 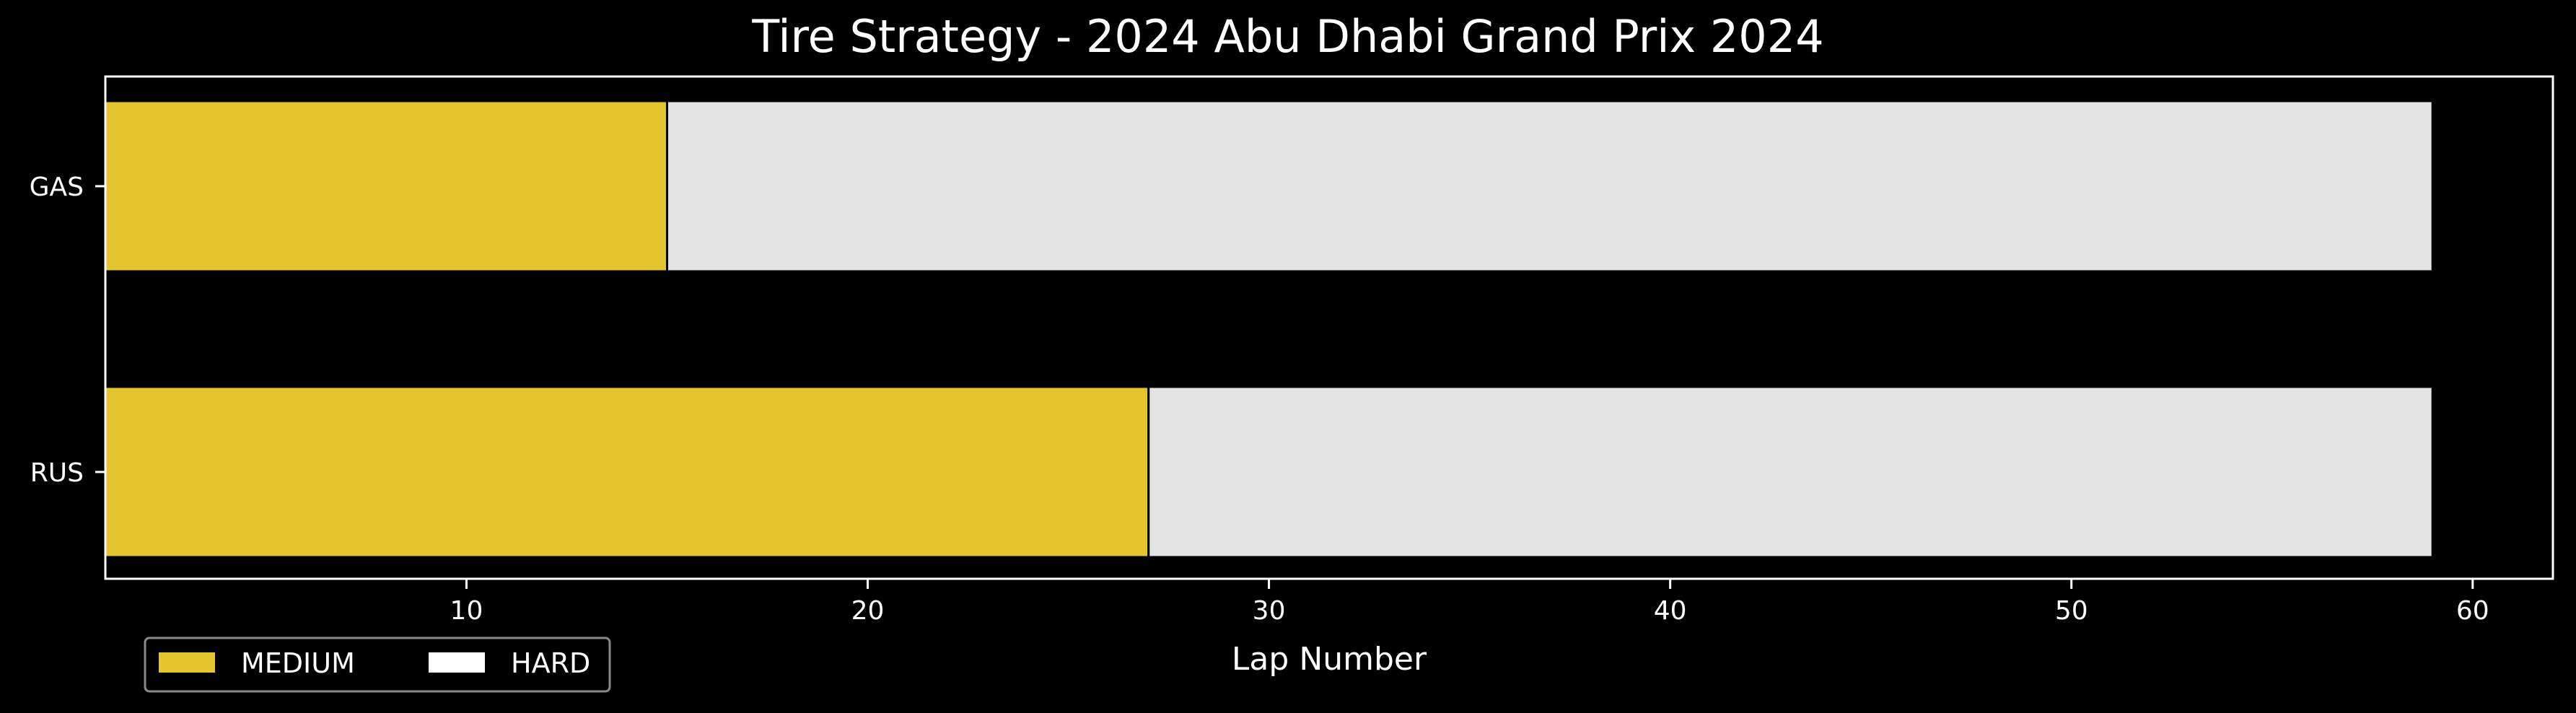 What do you see at coordinates (1269, 611) in the screenshot?
I see `x-tick-label: 30` at bounding box center [1269, 611].